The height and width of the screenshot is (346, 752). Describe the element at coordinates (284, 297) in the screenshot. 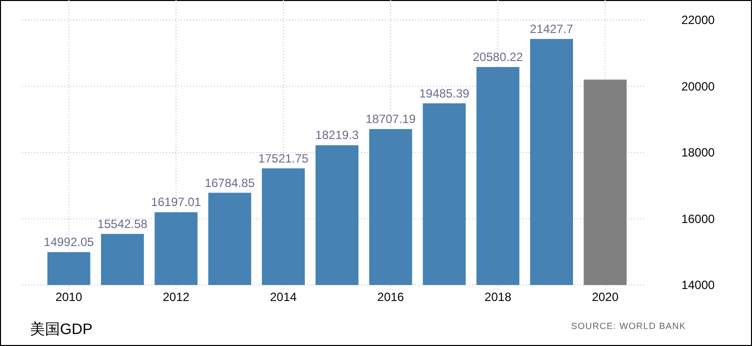

I see `x-tick-label: 2014` at that location.